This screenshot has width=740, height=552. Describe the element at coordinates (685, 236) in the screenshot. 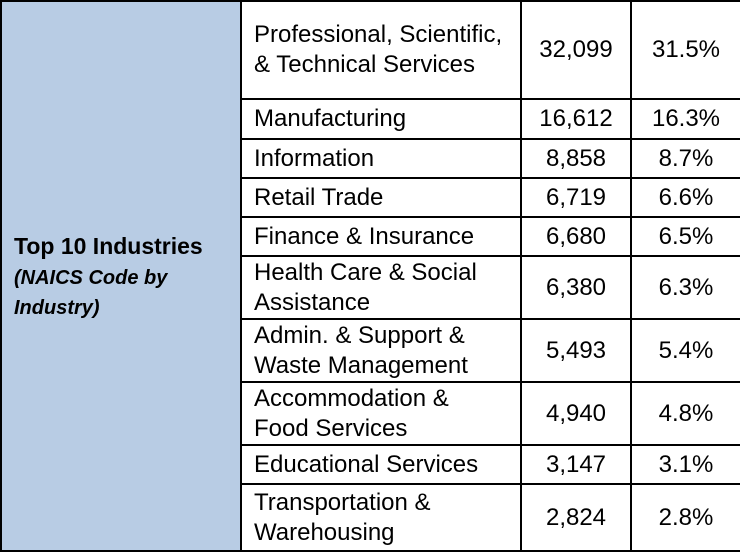

I see `industry-percent: 6.5%` at that location.